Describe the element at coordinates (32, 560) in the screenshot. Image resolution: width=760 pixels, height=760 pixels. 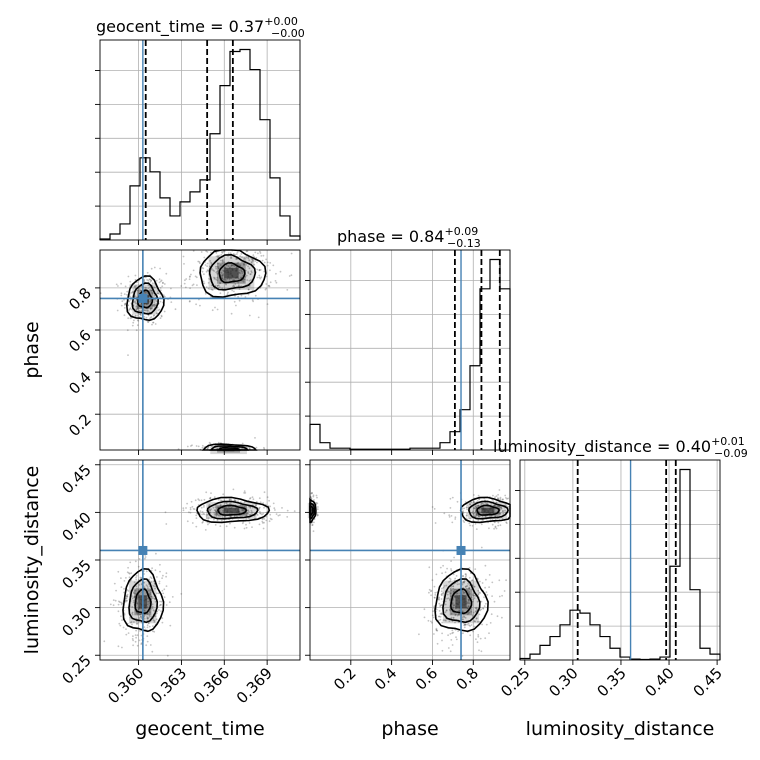
I see `ylabel-luminosity-distance: luminosity_distance` at that location.